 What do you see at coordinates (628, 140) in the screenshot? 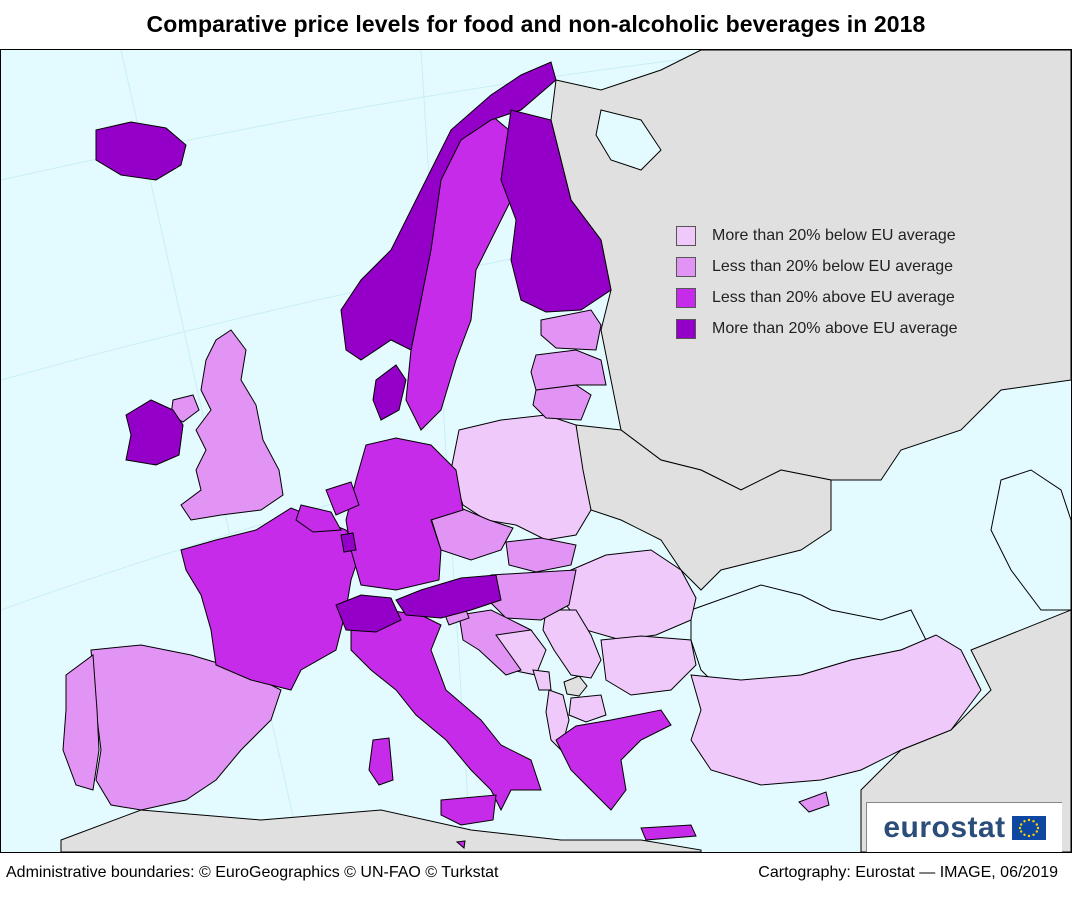
I see `white-sea` at bounding box center [628, 140].